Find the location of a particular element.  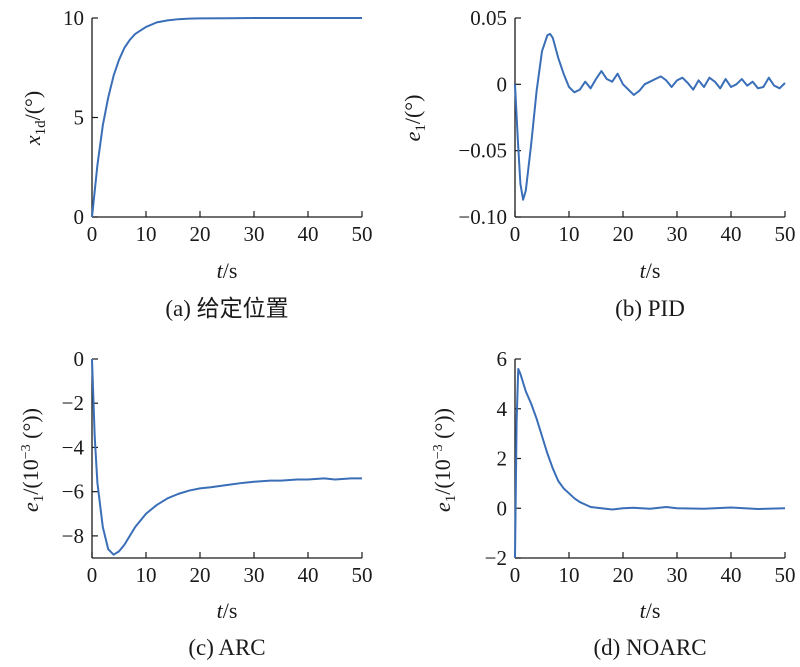

y-tick-label-b-1: 0 is located at coordinates (502, 84).